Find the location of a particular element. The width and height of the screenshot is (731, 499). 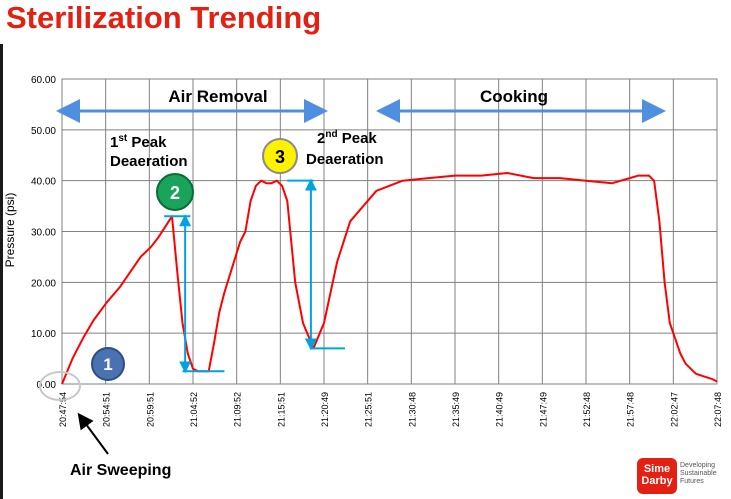

marker-3-text: 3 is located at coordinates (280, 157).